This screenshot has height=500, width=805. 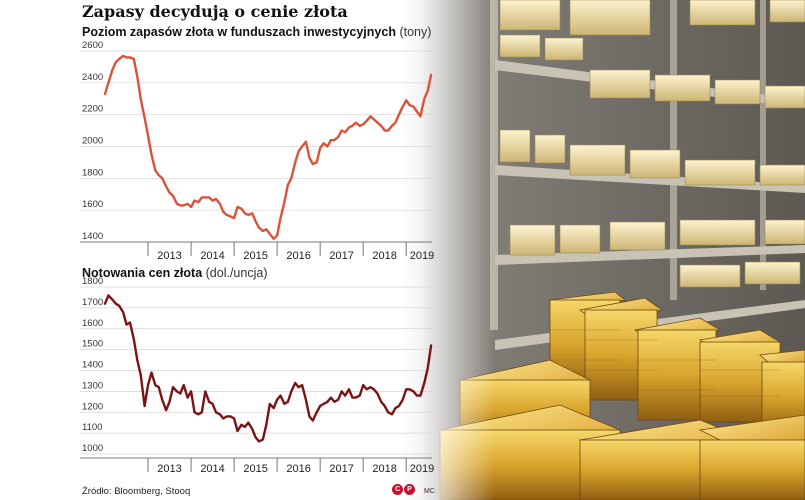 I want to click on chart2-xtick-label: 2018, so click(x=384, y=469).